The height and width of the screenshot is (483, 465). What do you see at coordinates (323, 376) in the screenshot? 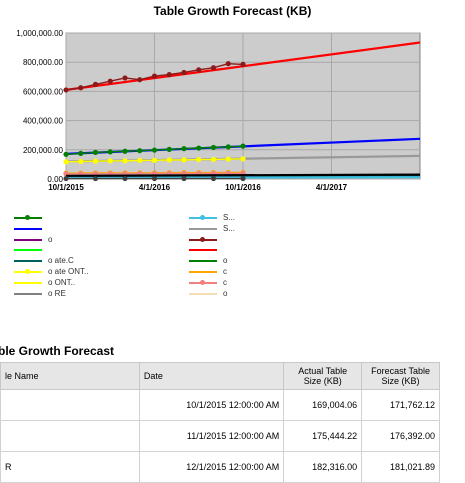
I see `col-header-actual: Actual Table Size (KB)` at bounding box center [323, 376].